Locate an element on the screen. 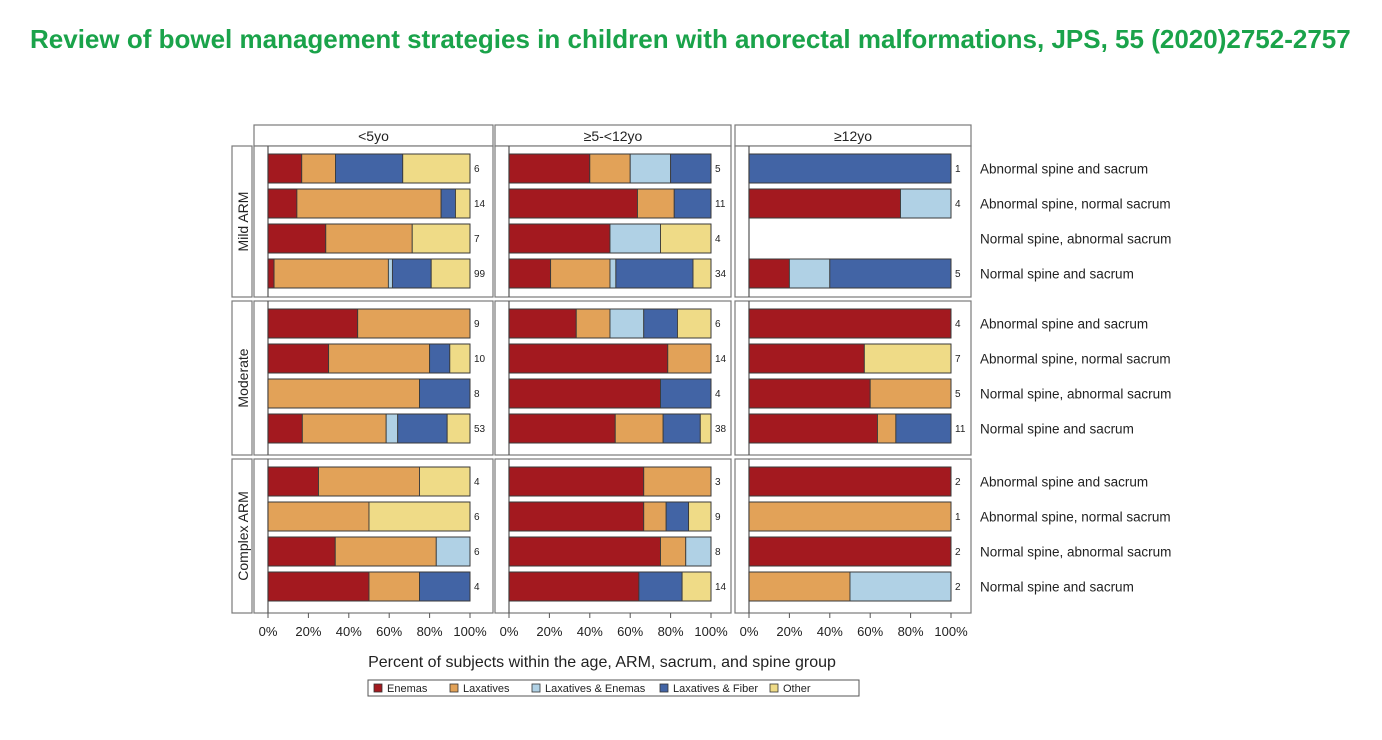 This screenshot has width=1382, height=740. x-tick-label: 40% is located at coordinates (349, 631).